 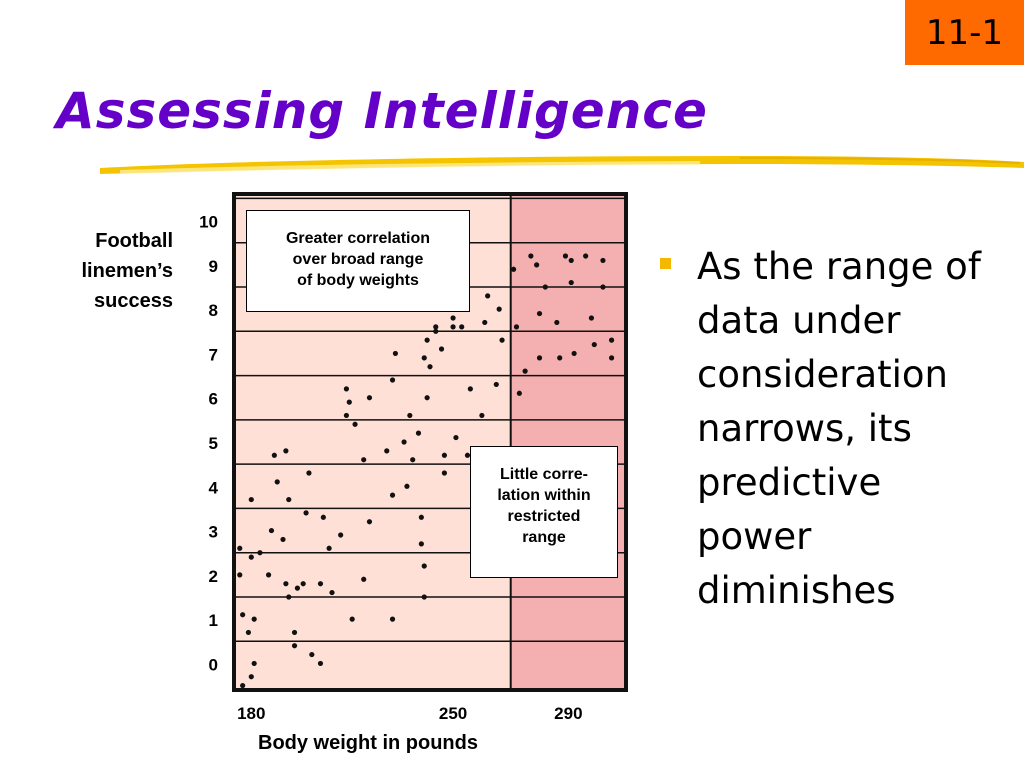 What do you see at coordinates (964, 32) in the screenshot?
I see `slide-number: 11-1` at bounding box center [964, 32].